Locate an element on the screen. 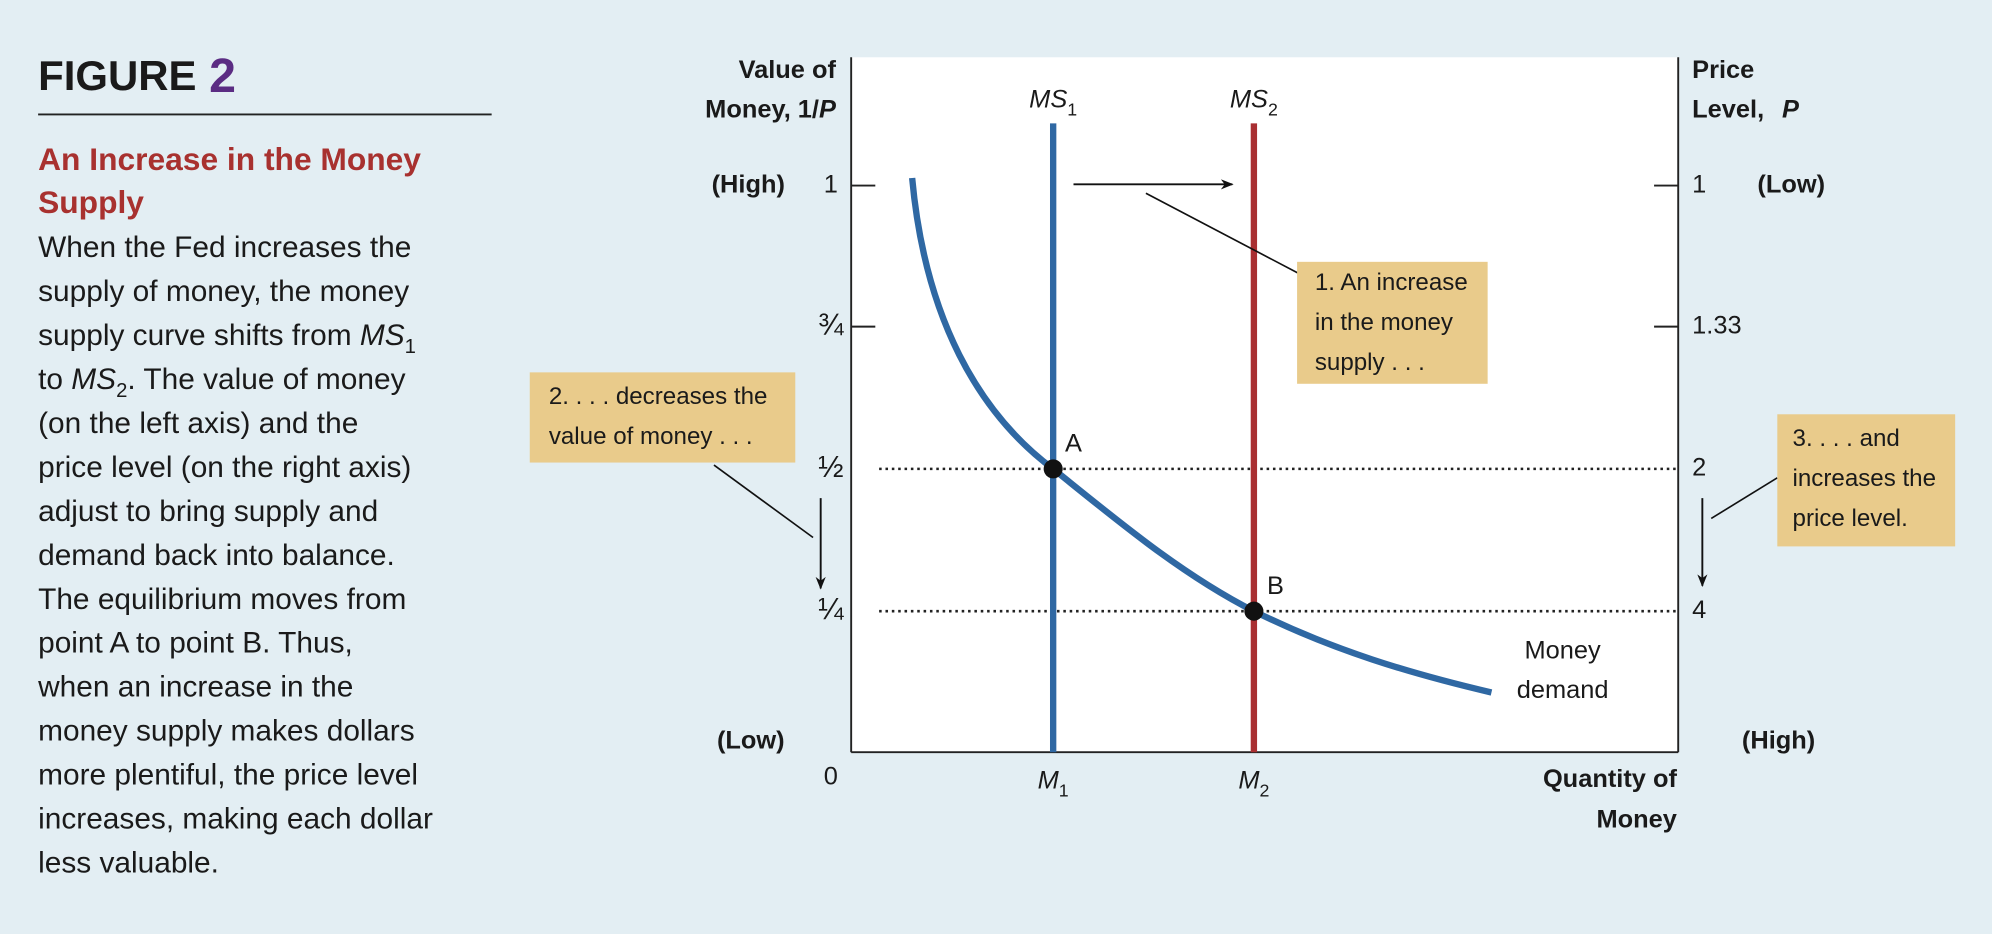  caption-line: price level (on the right axis) is located at coordinates (224, 467).